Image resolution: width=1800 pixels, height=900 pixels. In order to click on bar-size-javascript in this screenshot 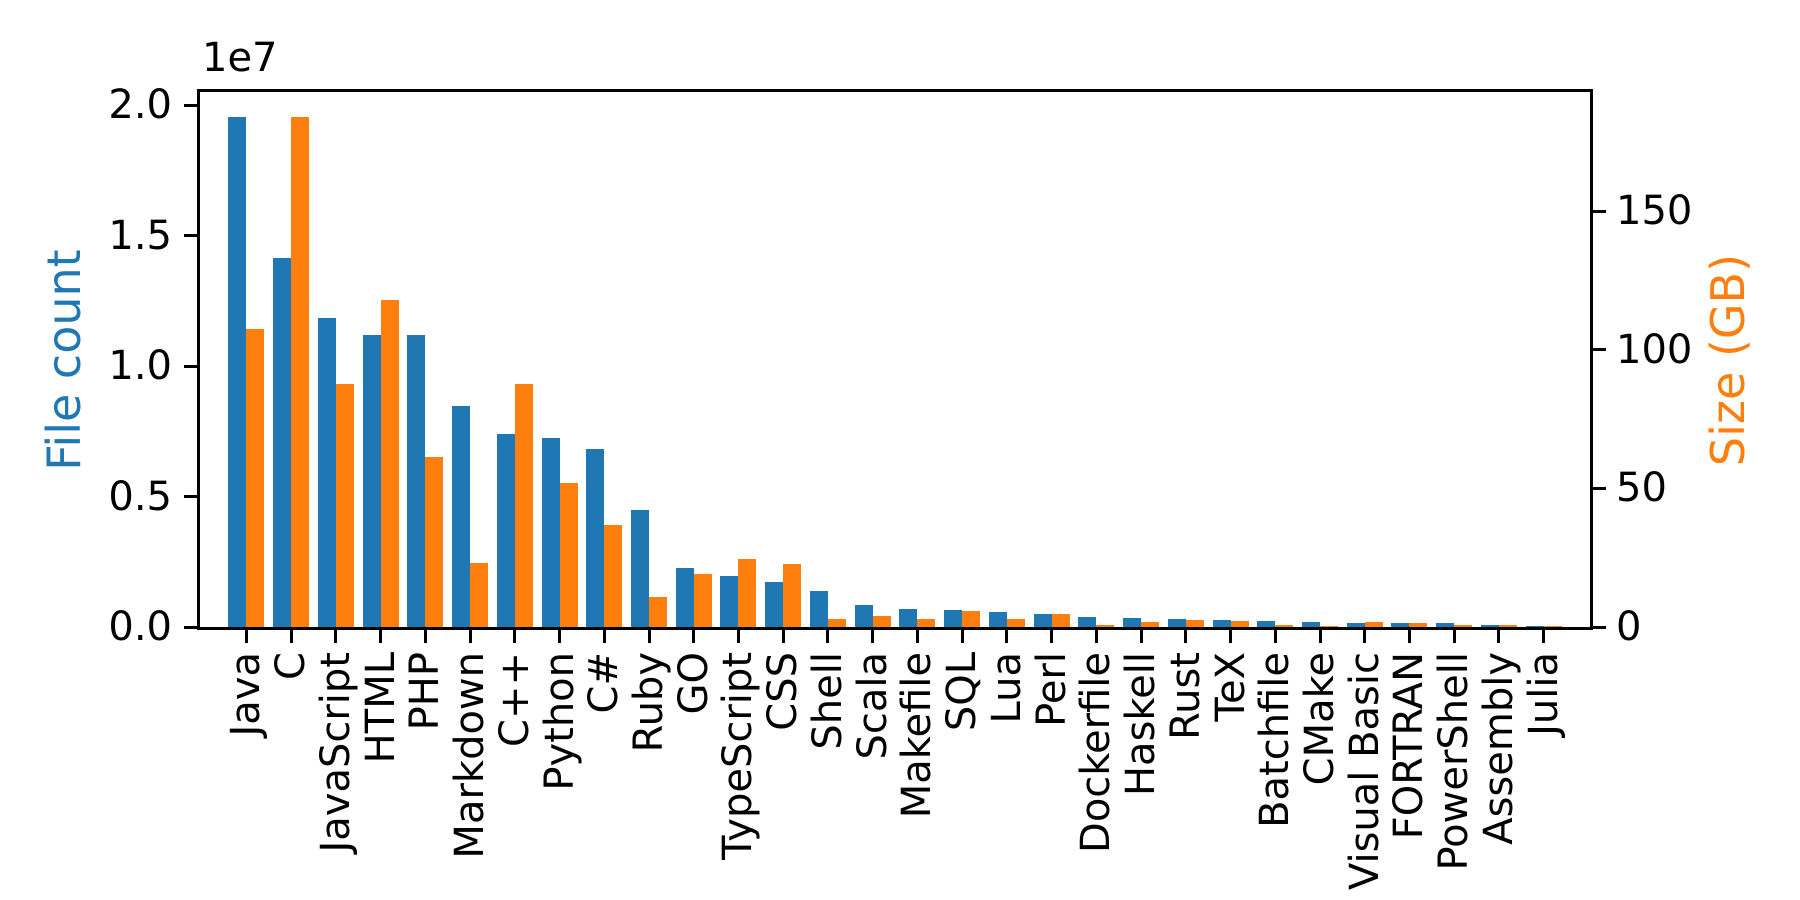, I will do `click(344, 505)`.